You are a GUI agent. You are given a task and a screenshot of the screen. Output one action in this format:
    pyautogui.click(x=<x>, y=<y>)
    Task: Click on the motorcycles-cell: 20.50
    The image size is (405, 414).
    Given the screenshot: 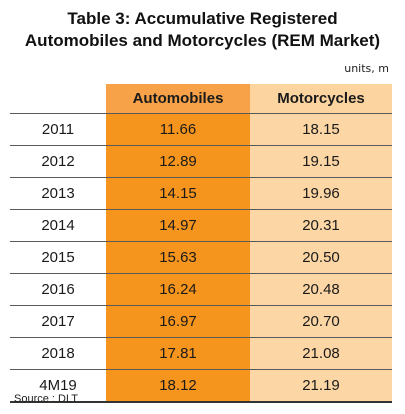 What is the action you would take?
    pyautogui.click(x=321, y=257)
    